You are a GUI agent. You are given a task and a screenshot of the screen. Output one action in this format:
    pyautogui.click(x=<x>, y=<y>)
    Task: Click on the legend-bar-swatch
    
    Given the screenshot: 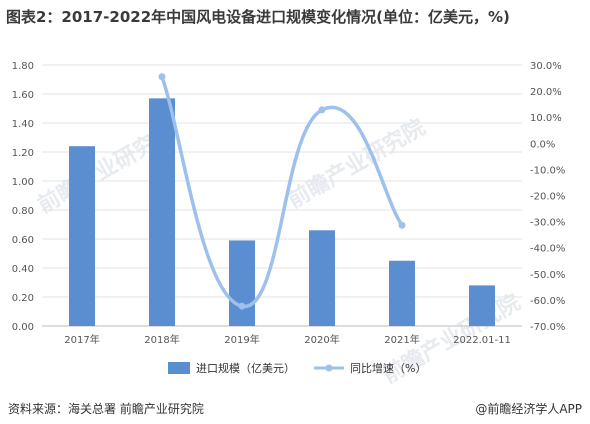 What is the action you would take?
    pyautogui.click(x=179, y=368)
    